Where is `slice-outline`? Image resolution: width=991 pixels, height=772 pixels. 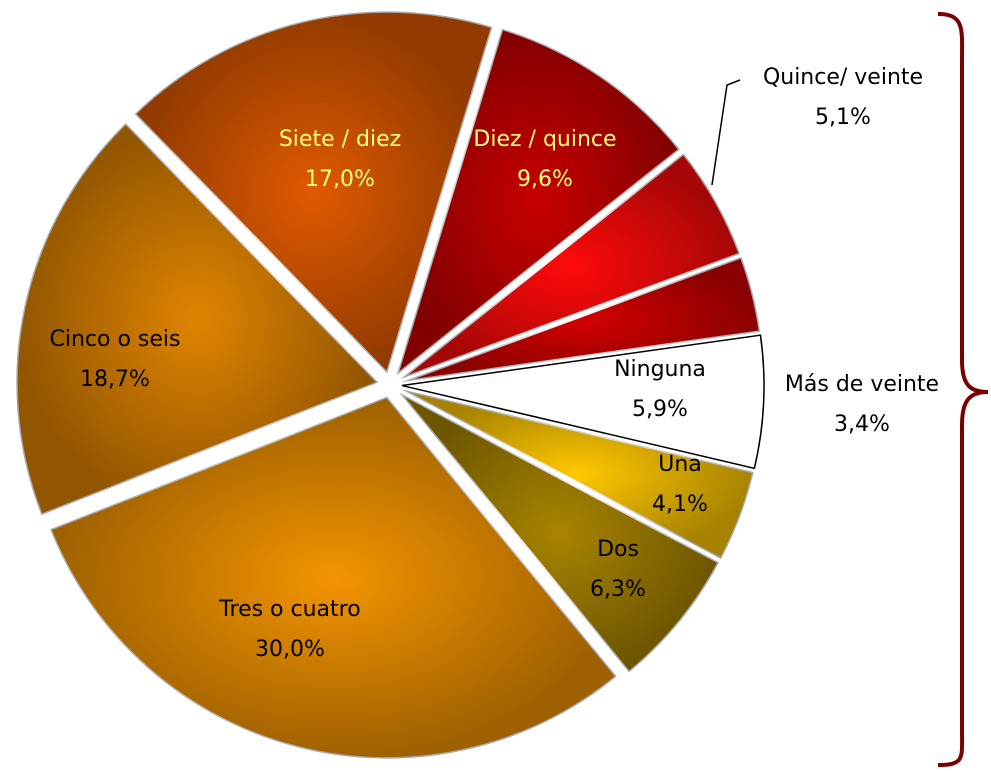 slice-outline is located at coordinates (583, 402).